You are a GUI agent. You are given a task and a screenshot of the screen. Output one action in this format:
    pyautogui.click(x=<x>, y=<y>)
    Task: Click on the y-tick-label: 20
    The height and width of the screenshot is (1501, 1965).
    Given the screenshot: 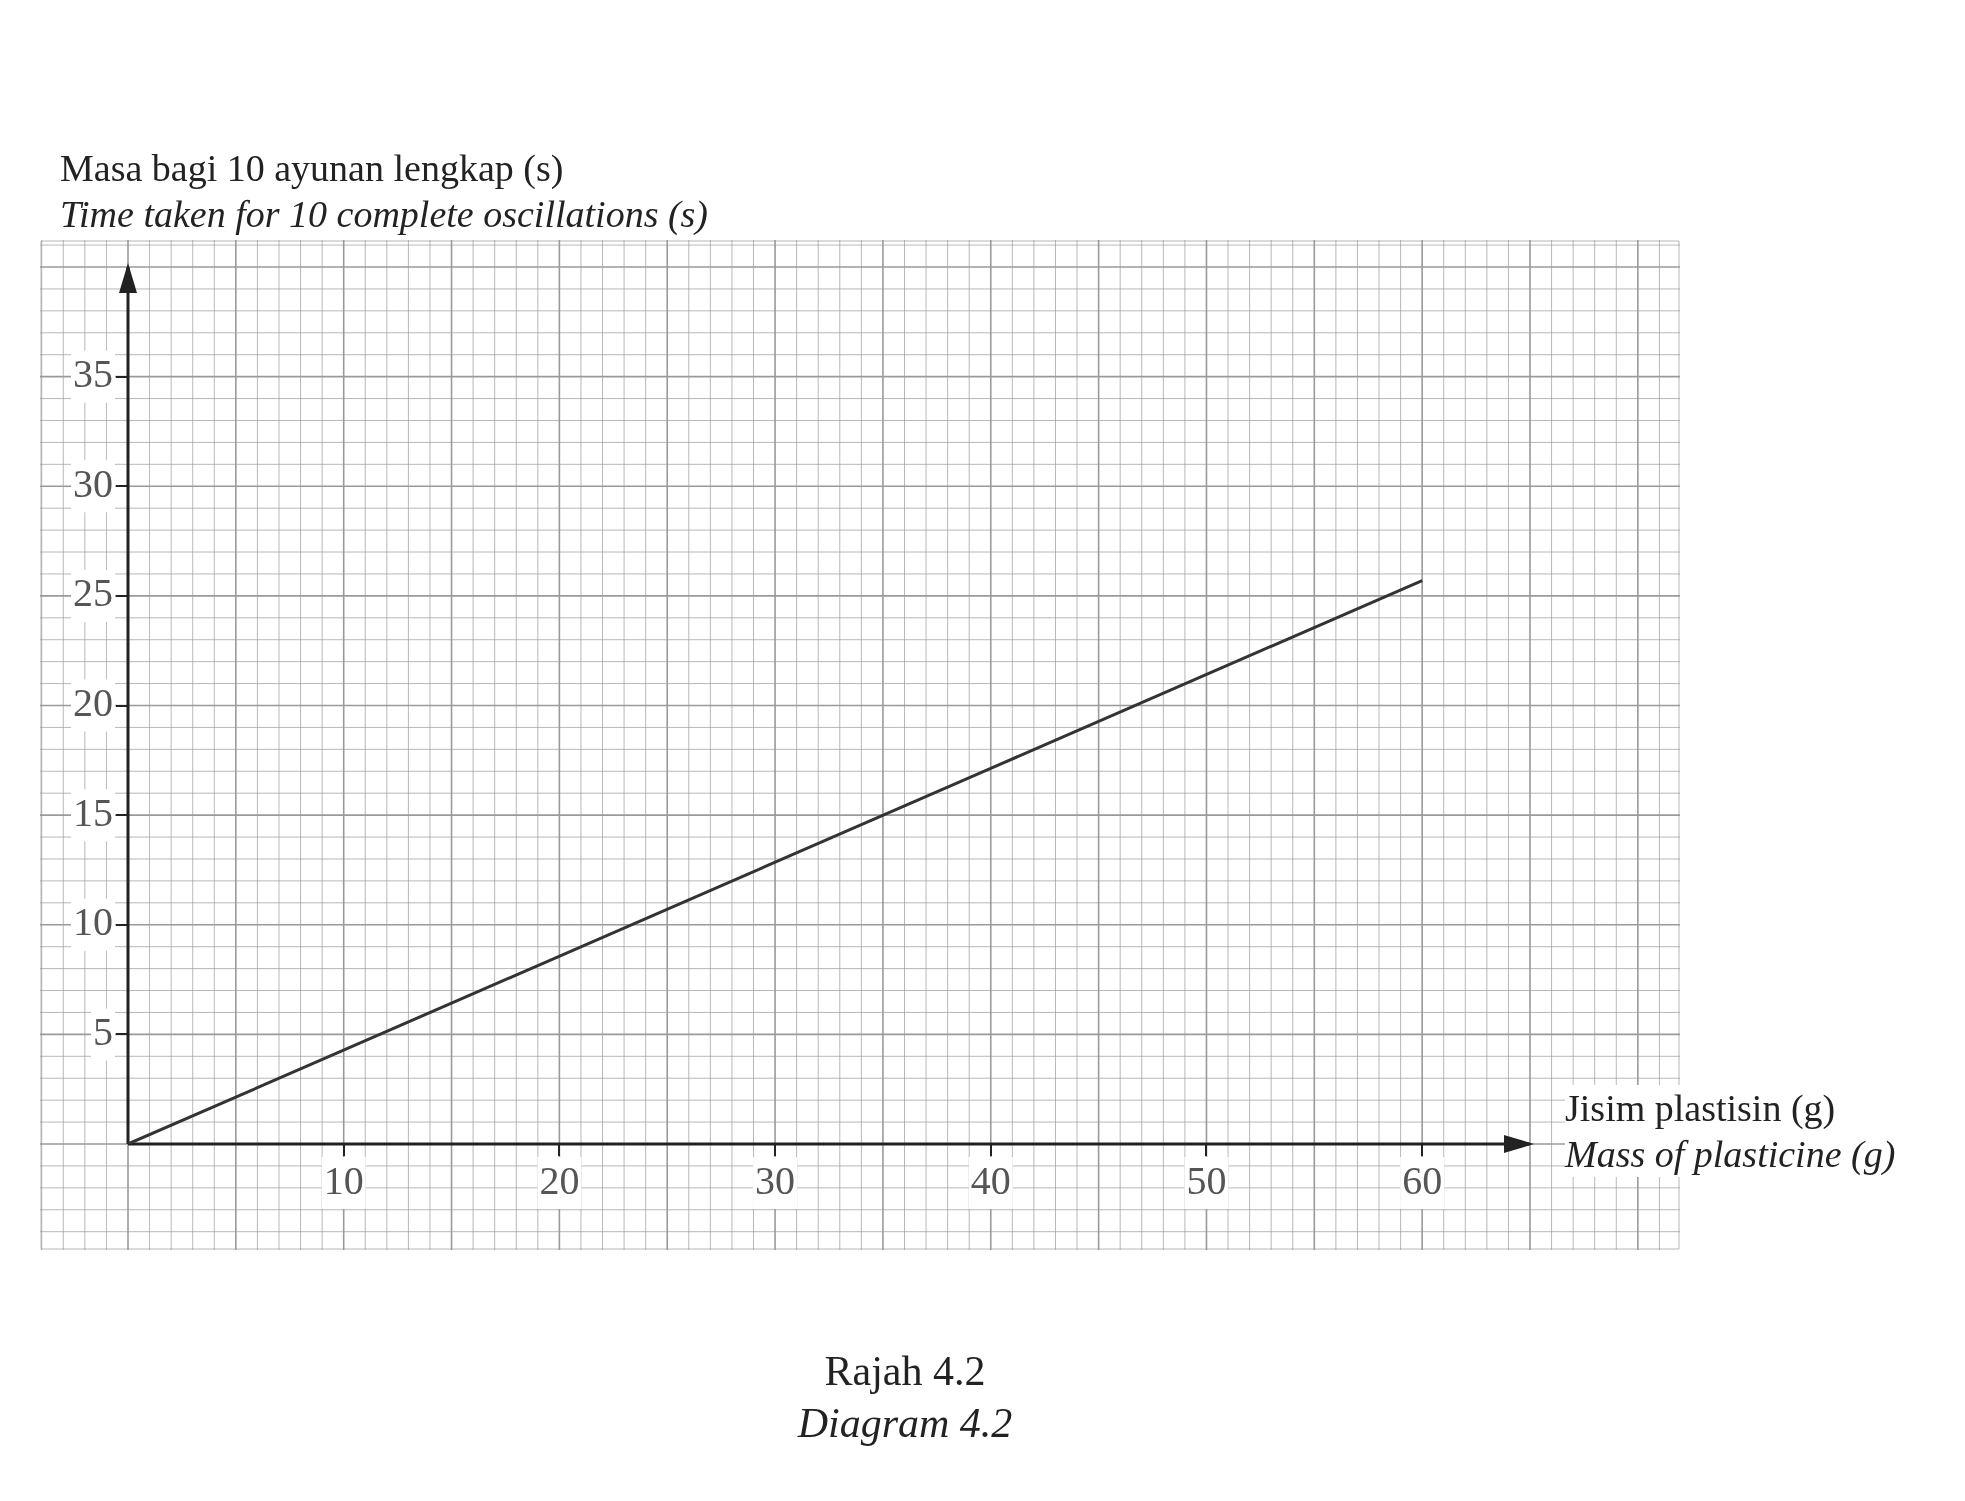 What is the action you would take?
    pyautogui.click(x=93, y=702)
    